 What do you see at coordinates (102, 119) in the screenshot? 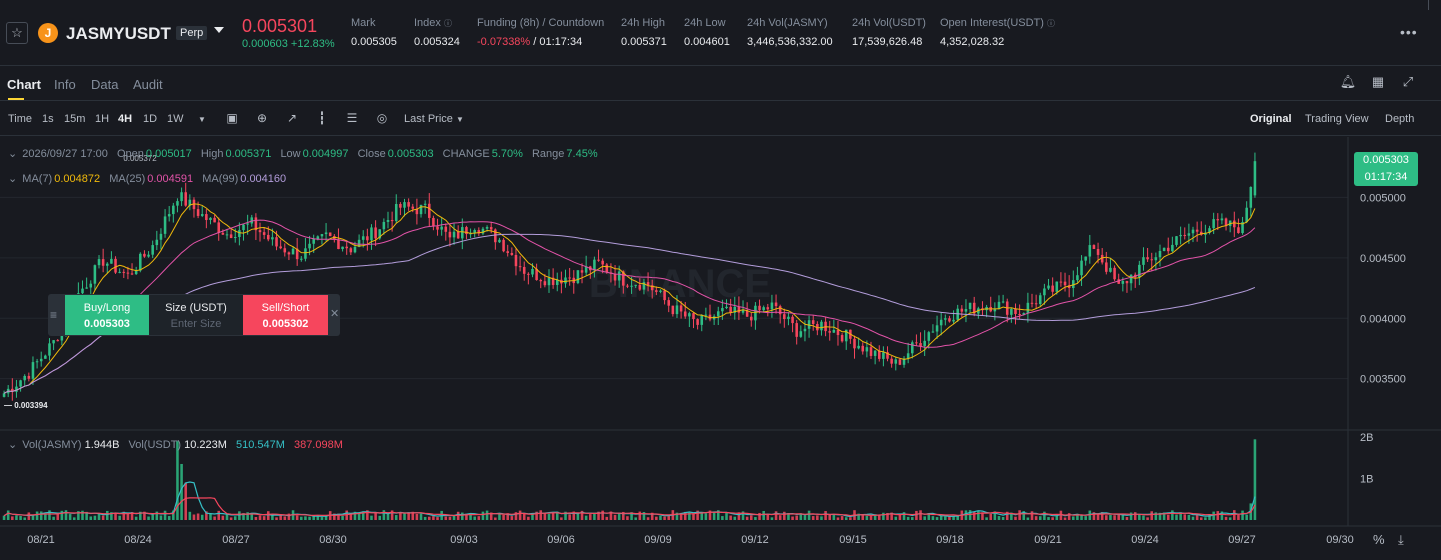
I see `interval-1h: 1H` at bounding box center [102, 119].